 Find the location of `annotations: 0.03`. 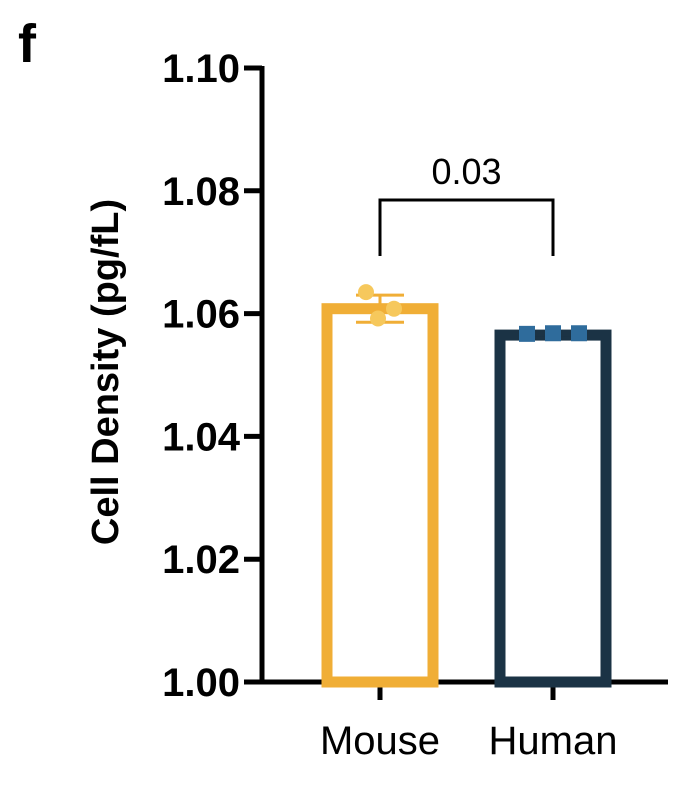

annotations: 0.03 is located at coordinates (466, 203).